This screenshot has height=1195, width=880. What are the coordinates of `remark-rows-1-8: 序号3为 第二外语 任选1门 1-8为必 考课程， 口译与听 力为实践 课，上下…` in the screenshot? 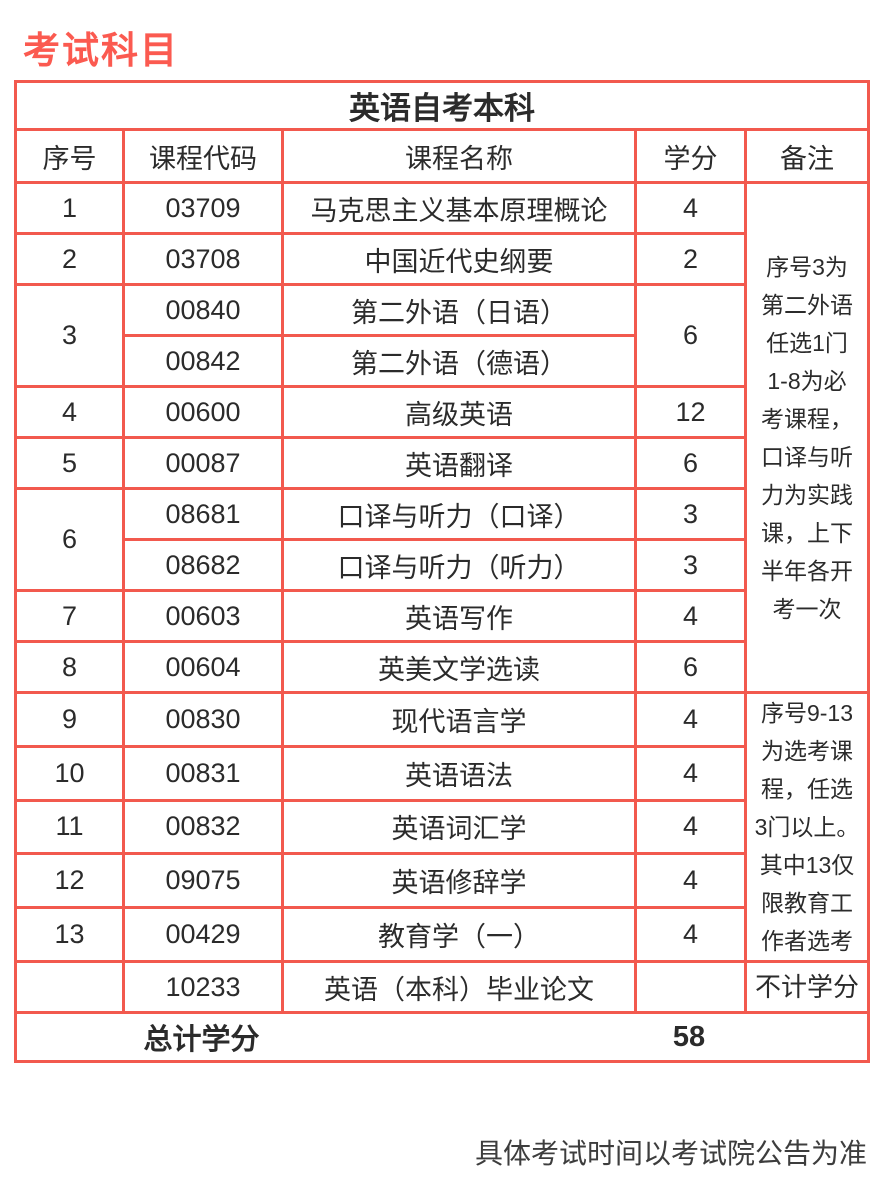 It's located at (807, 437).